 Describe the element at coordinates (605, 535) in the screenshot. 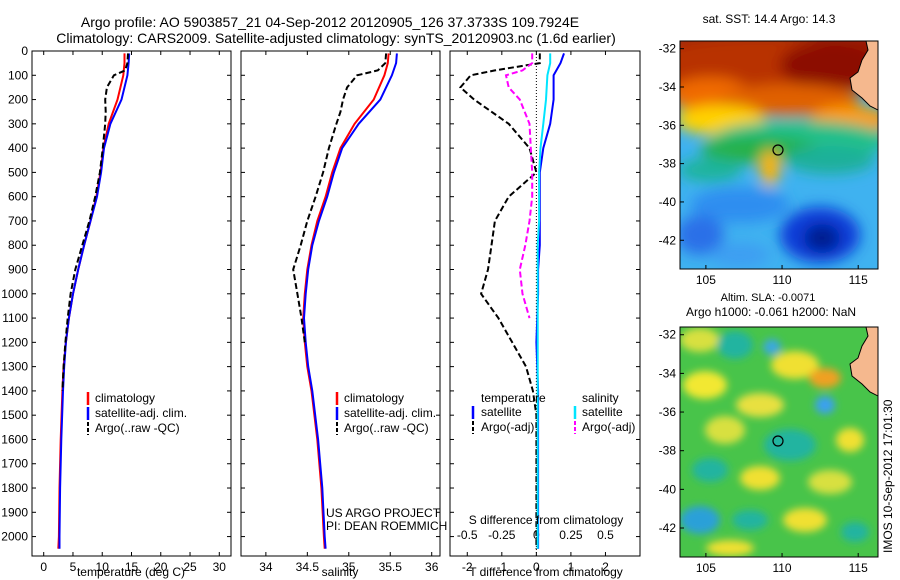

I see `s-tick-label: 0.5` at that location.